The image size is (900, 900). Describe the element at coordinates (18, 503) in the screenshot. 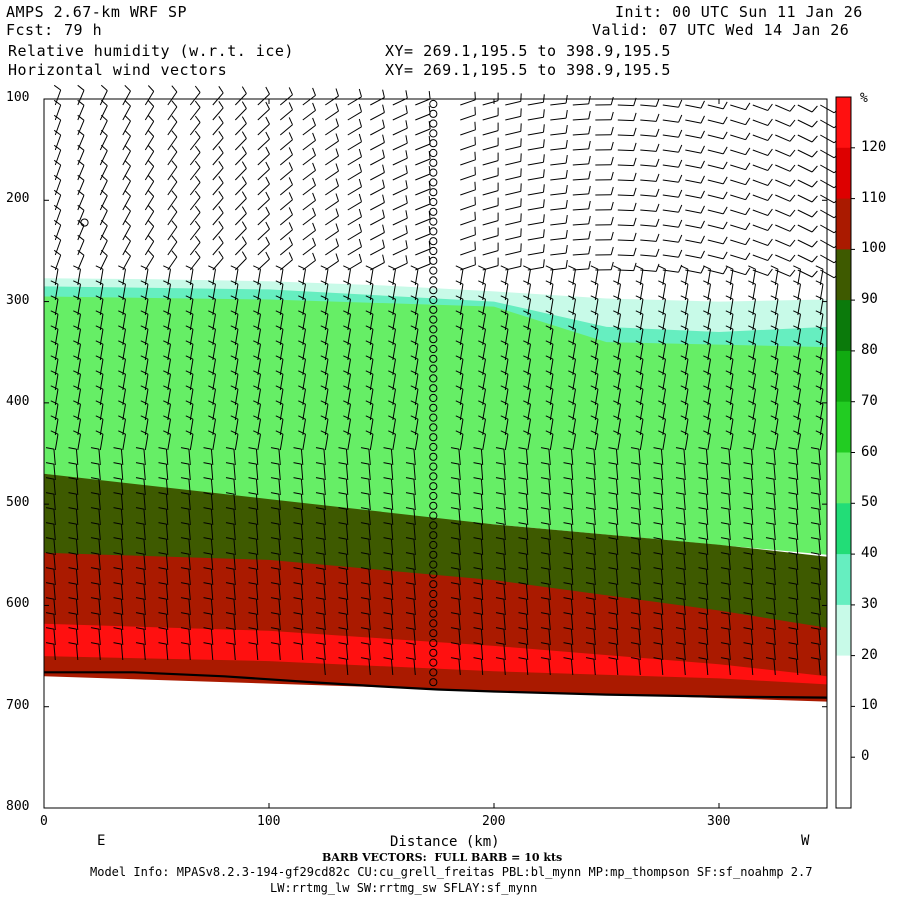

I see `y-tick-label: 500` at that location.